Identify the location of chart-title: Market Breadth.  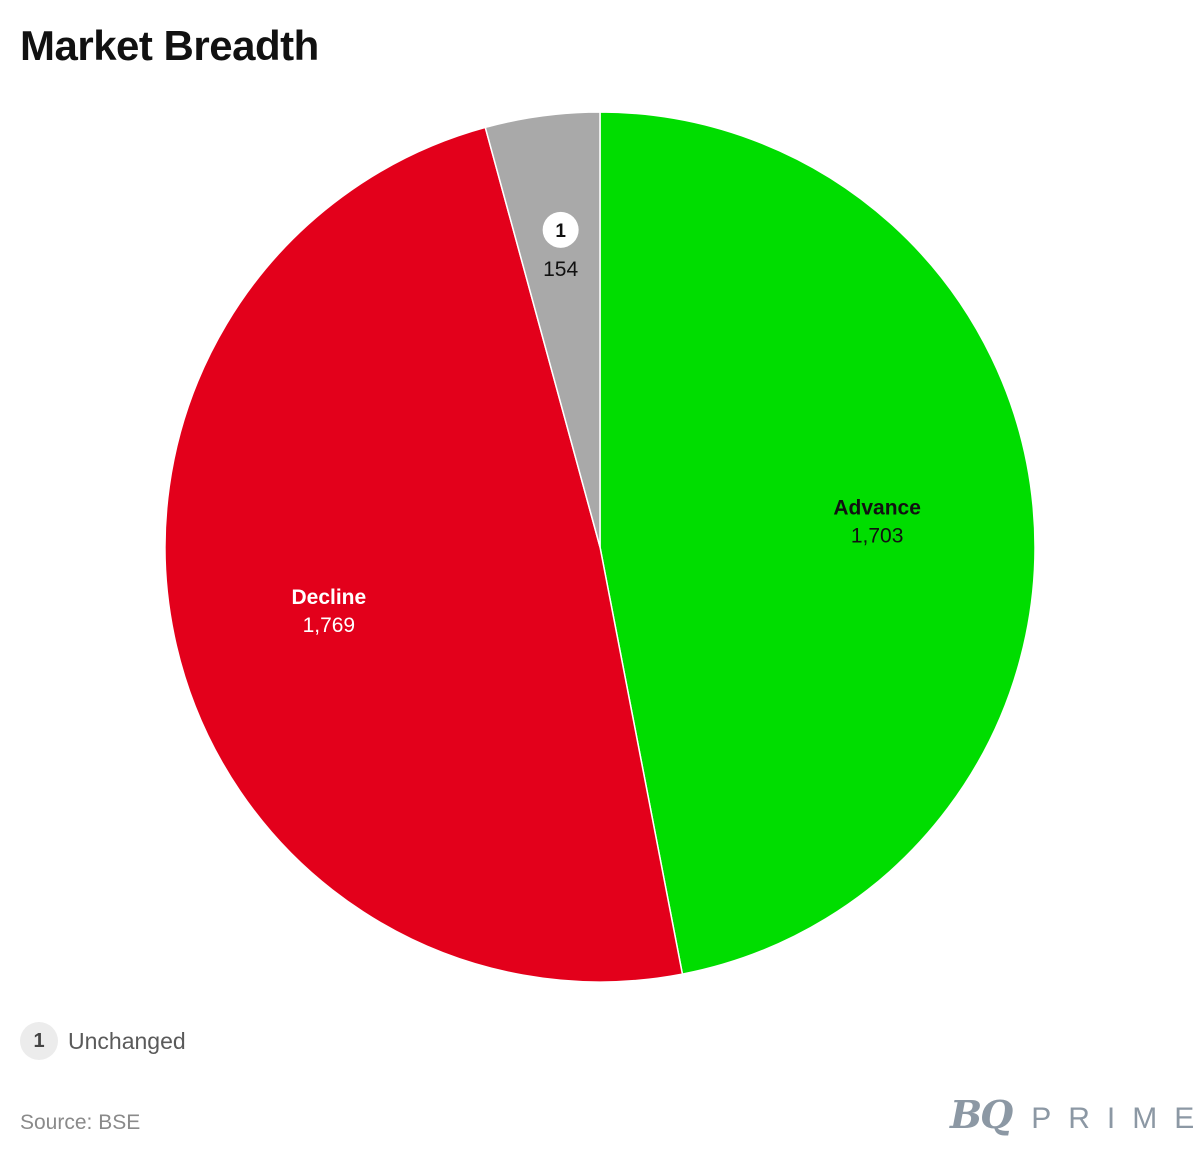
(169, 45).